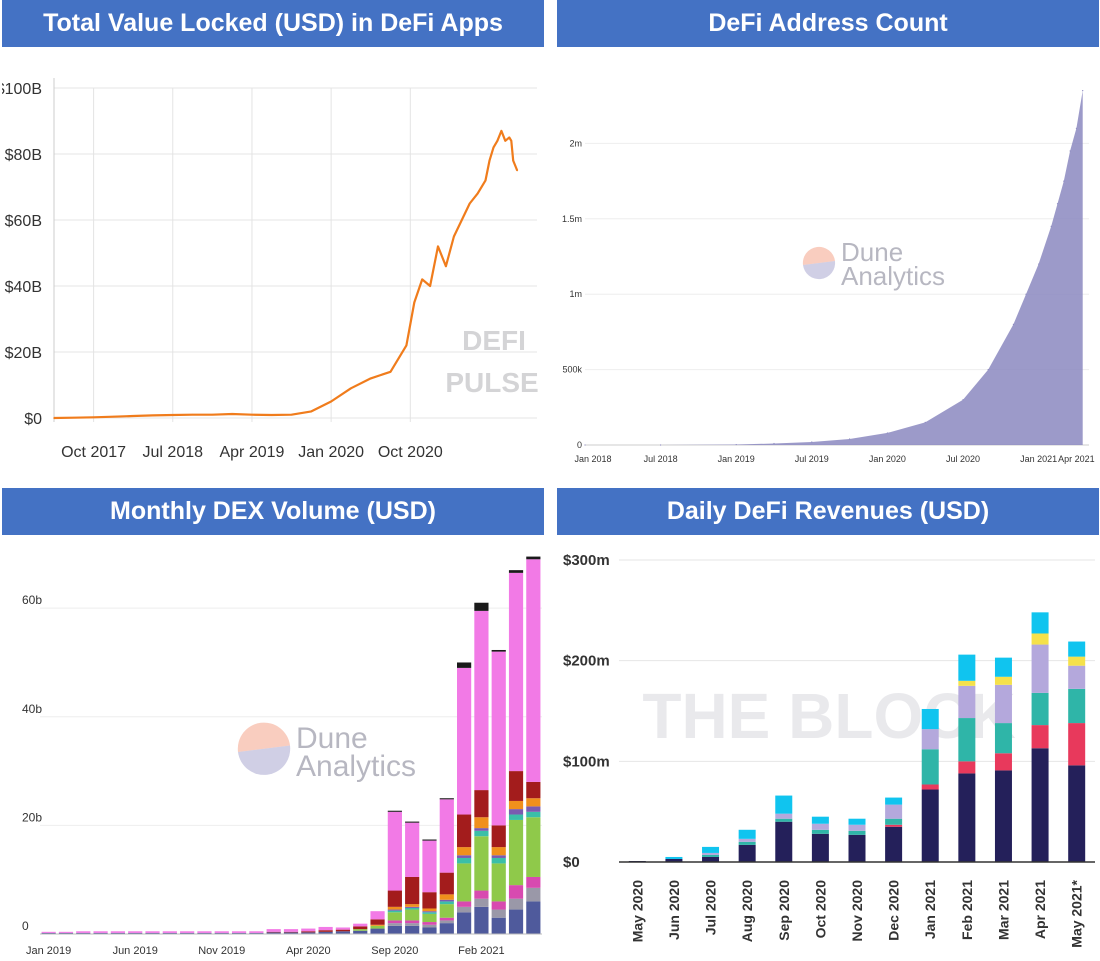 The image size is (1100, 961). Describe the element at coordinates (22, 89) in the screenshot. I see `tvl-y-tick-label: $100B` at that location.